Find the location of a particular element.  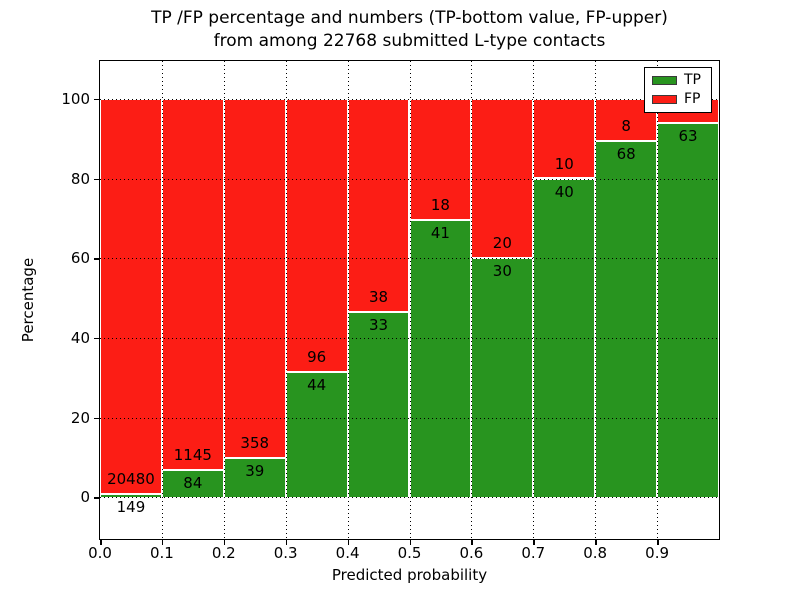

fp-count-label: 358 is located at coordinates (255, 443).